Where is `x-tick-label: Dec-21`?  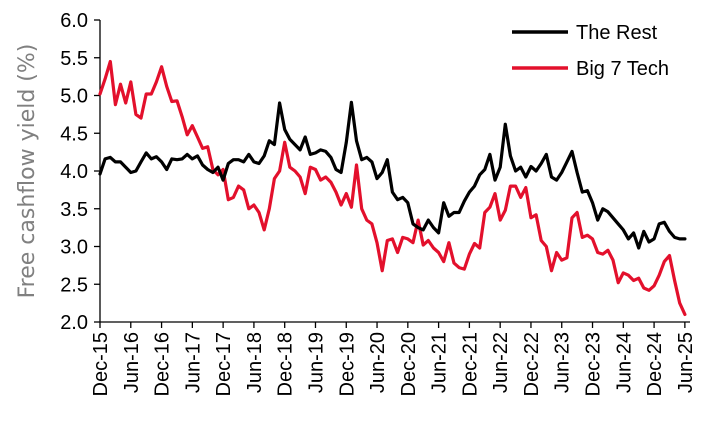
x-tick-label: Dec-21 is located at coordinates (470, 364).